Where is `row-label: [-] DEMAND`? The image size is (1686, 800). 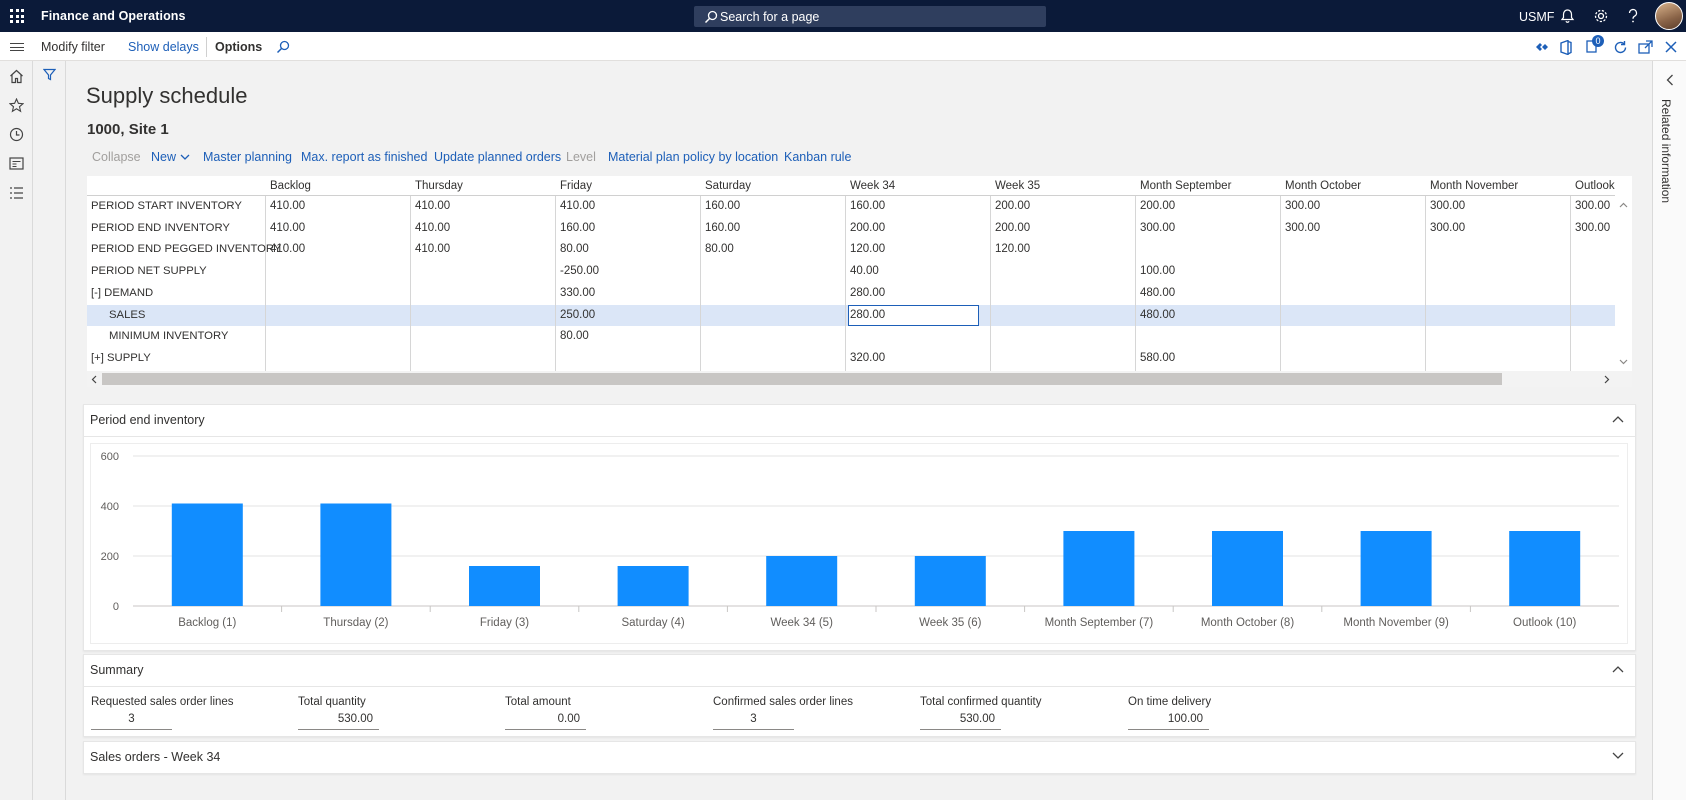
row-label: [-] DEMAND is located at coordinates (122, 292).